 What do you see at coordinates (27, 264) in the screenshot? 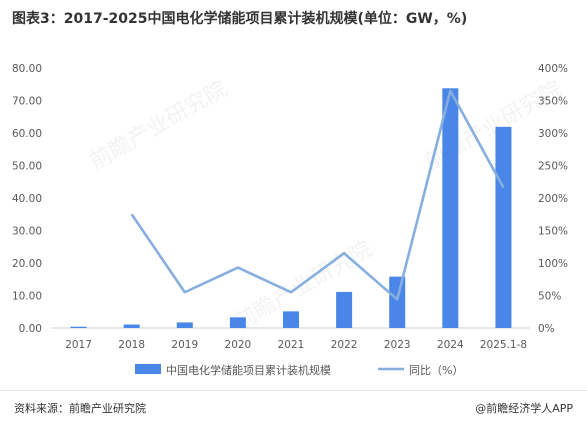
I see `y-tick-label: 20.00` at bounding box center [27, 264].